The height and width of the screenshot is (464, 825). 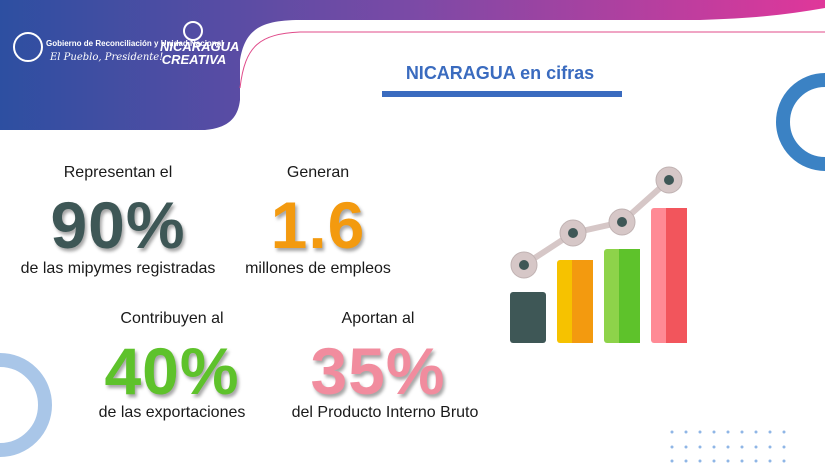 I want to click on stat-value: 40%, so click(x=172, y=371).